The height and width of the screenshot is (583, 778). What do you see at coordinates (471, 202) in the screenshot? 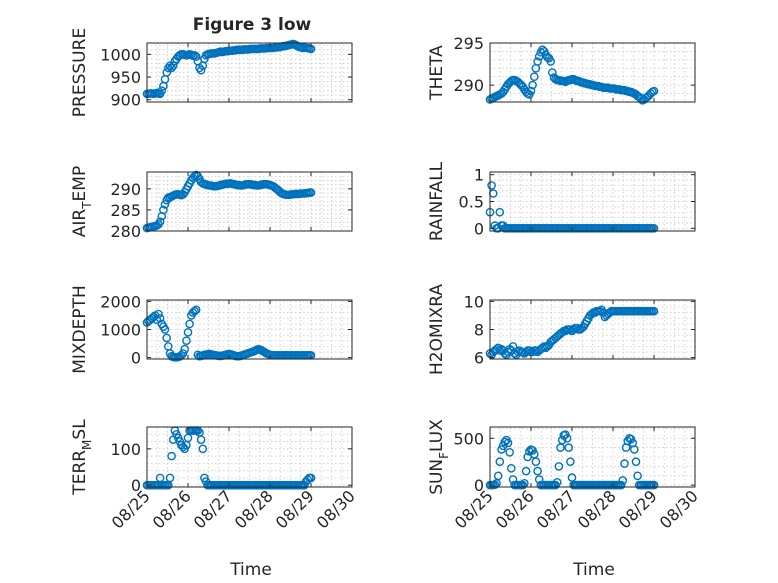
I see `y-tick-label: 0.5` at bounding box center [471, 202].